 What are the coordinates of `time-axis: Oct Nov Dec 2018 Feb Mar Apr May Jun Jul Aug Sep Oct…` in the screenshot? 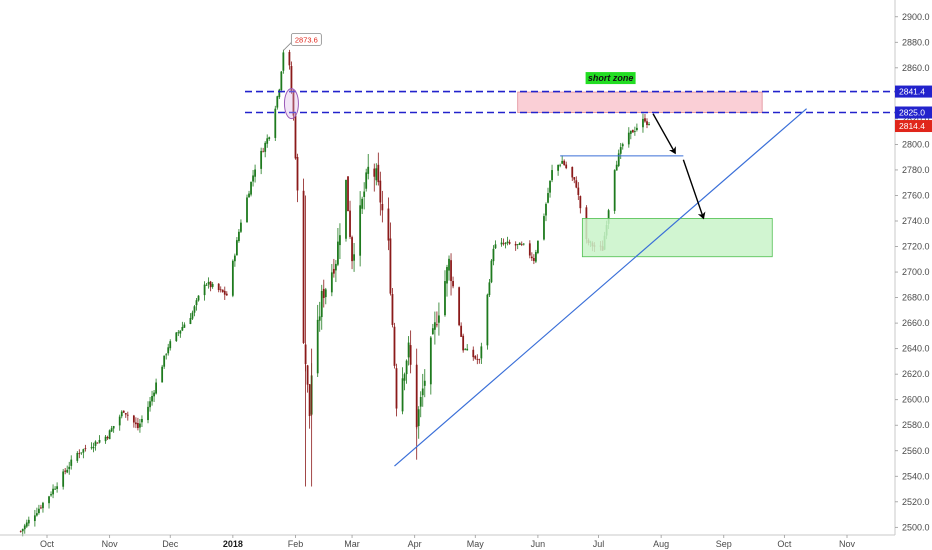 It's located at (447, 541).